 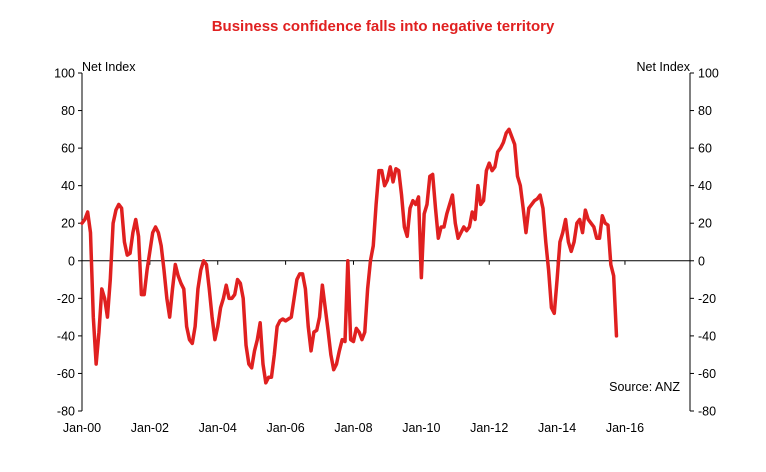 What do you see at coordinates (701, 261) in the screenshot?
I see `right-y-tick-label: 0` at bounding box center [701, 261].